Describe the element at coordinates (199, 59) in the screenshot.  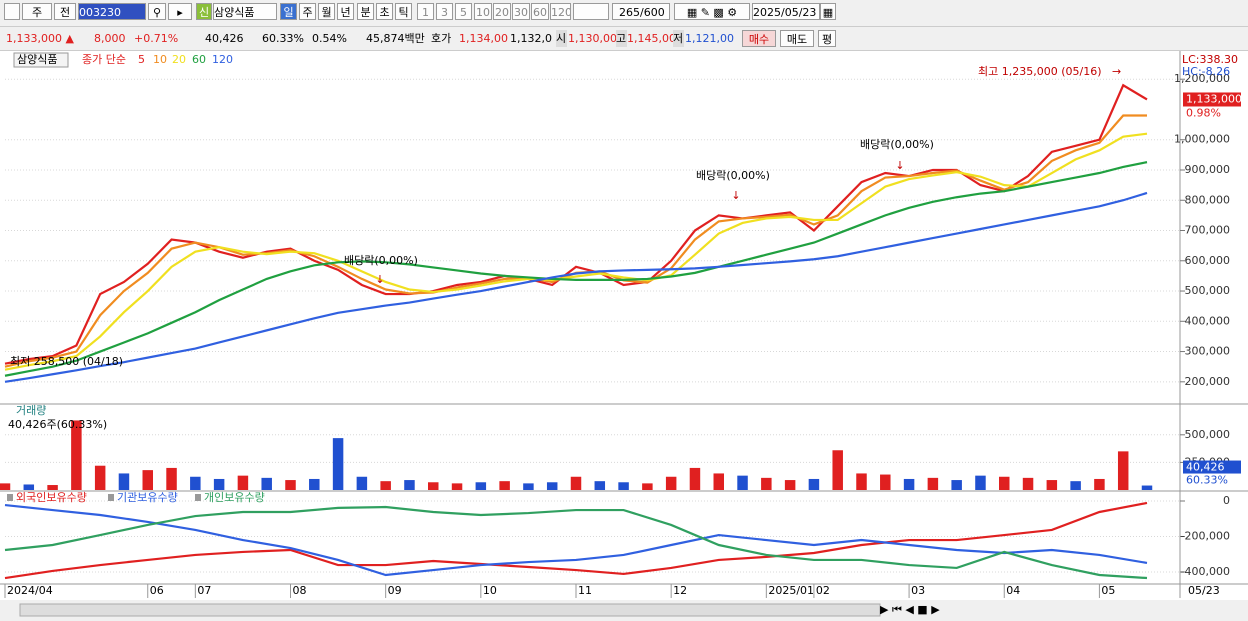
I see `legend-entry: 60` at that location.